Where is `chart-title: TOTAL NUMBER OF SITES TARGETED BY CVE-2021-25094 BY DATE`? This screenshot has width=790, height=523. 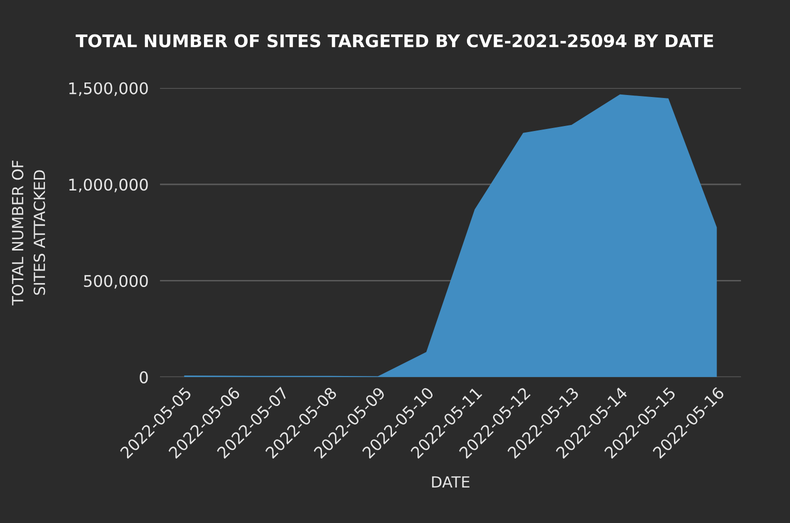 chart-title: TOTAL NUMBER OF SITES TARGETED BY CVE-2021-25094 BY DATE is located at coordinates (395, 41).